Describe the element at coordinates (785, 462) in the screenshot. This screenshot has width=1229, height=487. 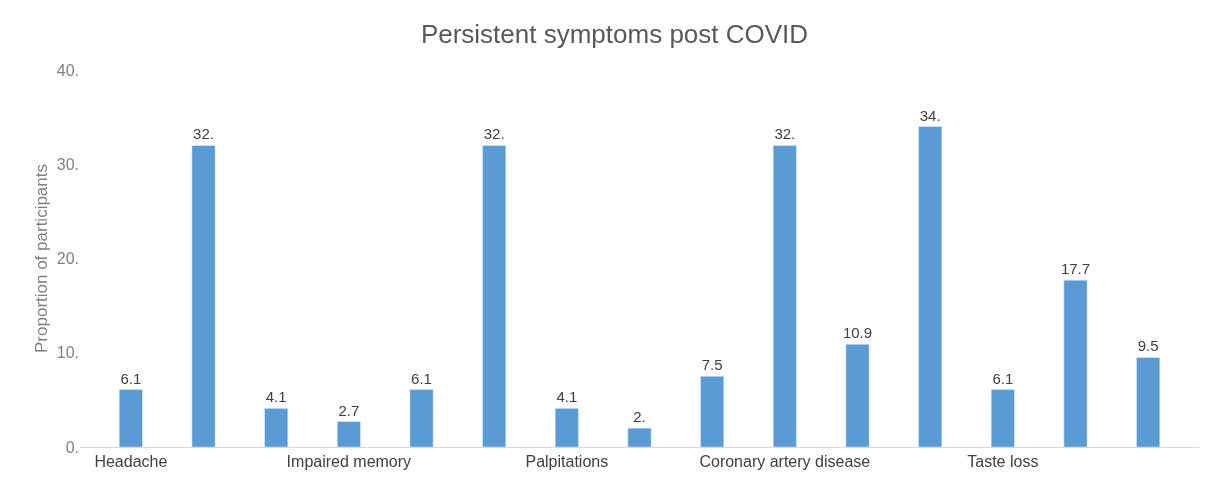
I see `x-tick-label: Coronary artery disease` at that location.